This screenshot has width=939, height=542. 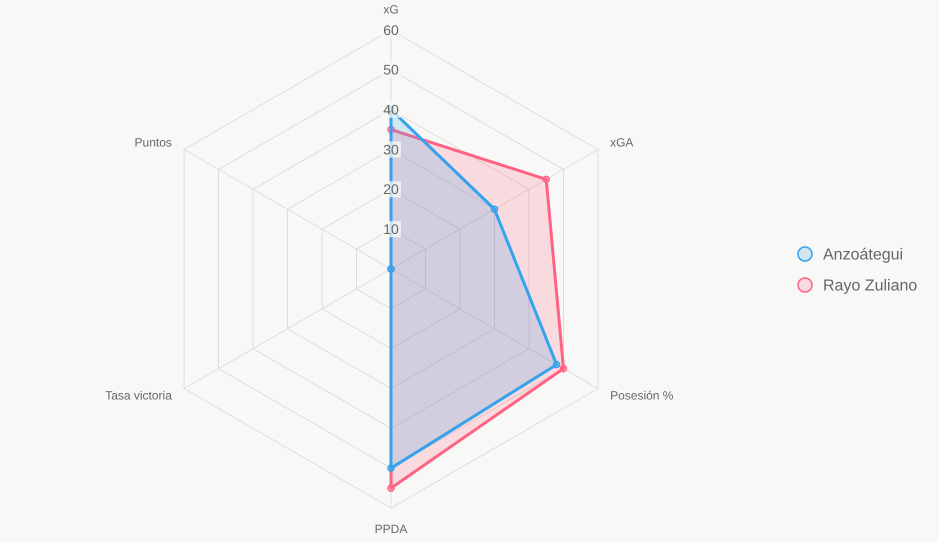 What do you see at coordinates (391, 189) in the screenshot?
I see `y-tick-label: 20` at bounding box center [391, 189].